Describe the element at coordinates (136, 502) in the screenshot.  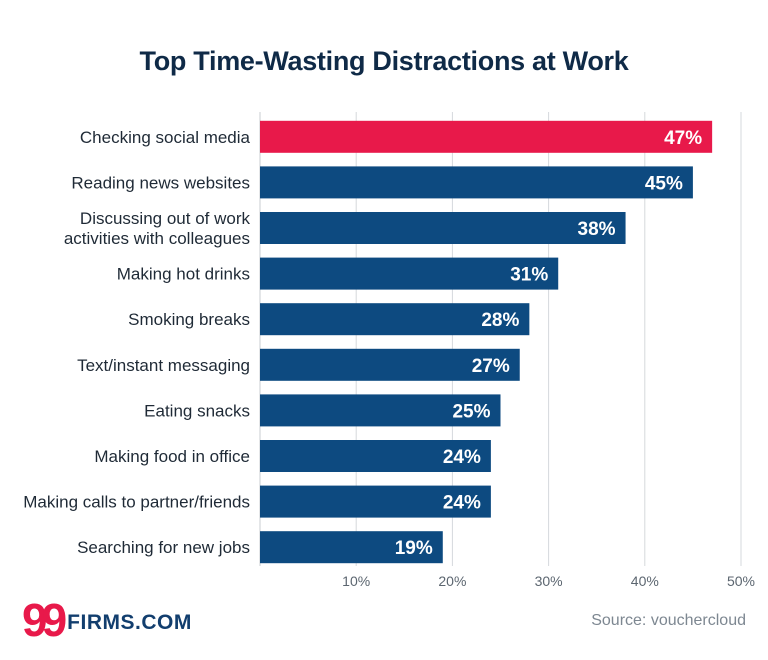
I see `category-label: Making calls to partner/friends` at that location.